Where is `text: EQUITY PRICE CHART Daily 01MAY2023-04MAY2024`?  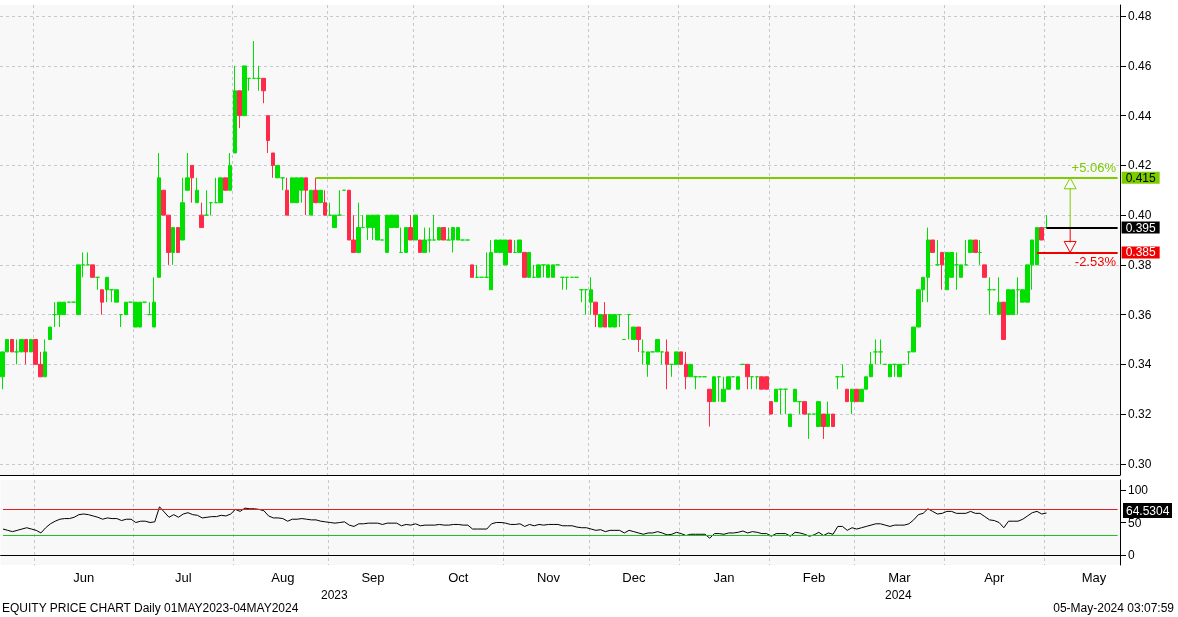
text: EQUITY PRICE CHART Daily 01MAY2023-04MAY2024 is located at coordinates (150, 608).